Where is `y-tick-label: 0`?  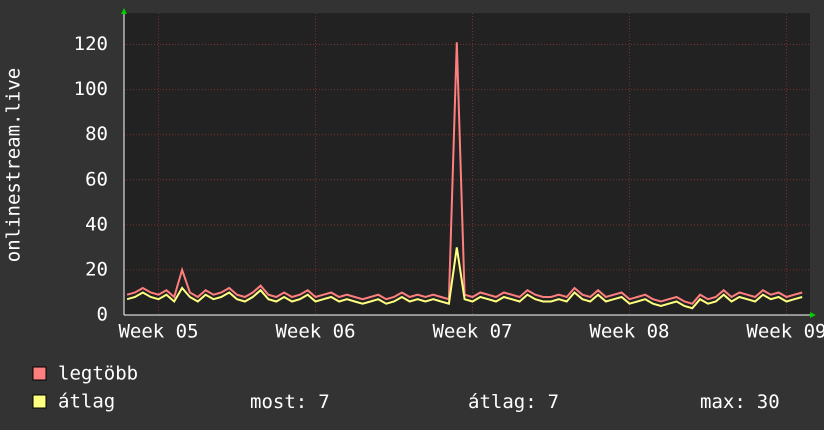 y-tick-label: 0 is located at coordinates (102, 315).